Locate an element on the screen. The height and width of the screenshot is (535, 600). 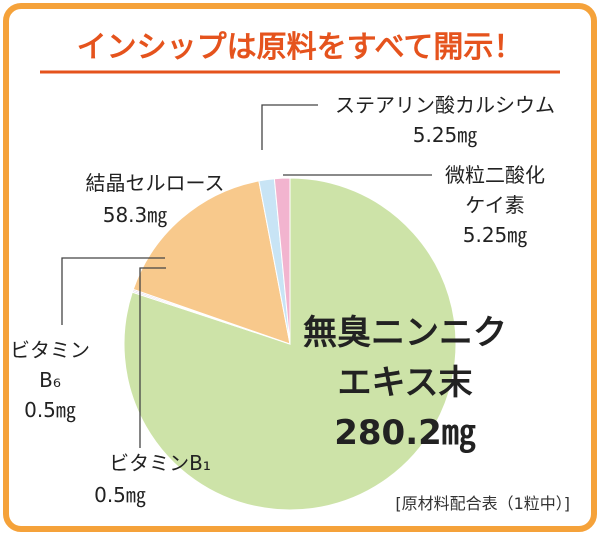
note: [原材料配合表（1粒中）] is located at coordinates (482, 503).